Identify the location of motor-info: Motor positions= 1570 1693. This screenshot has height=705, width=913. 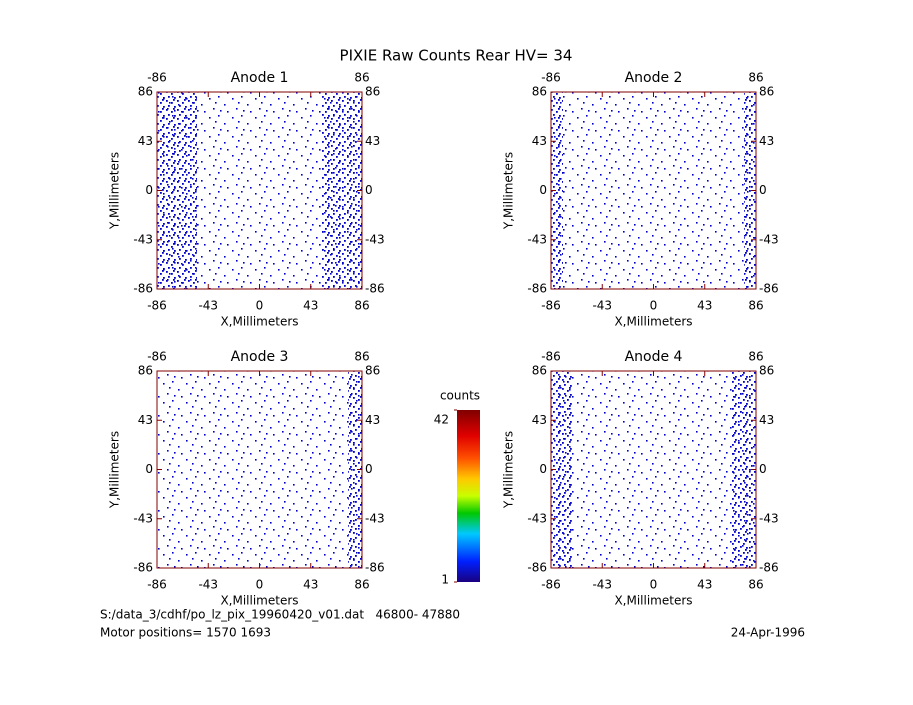
(185, 633).